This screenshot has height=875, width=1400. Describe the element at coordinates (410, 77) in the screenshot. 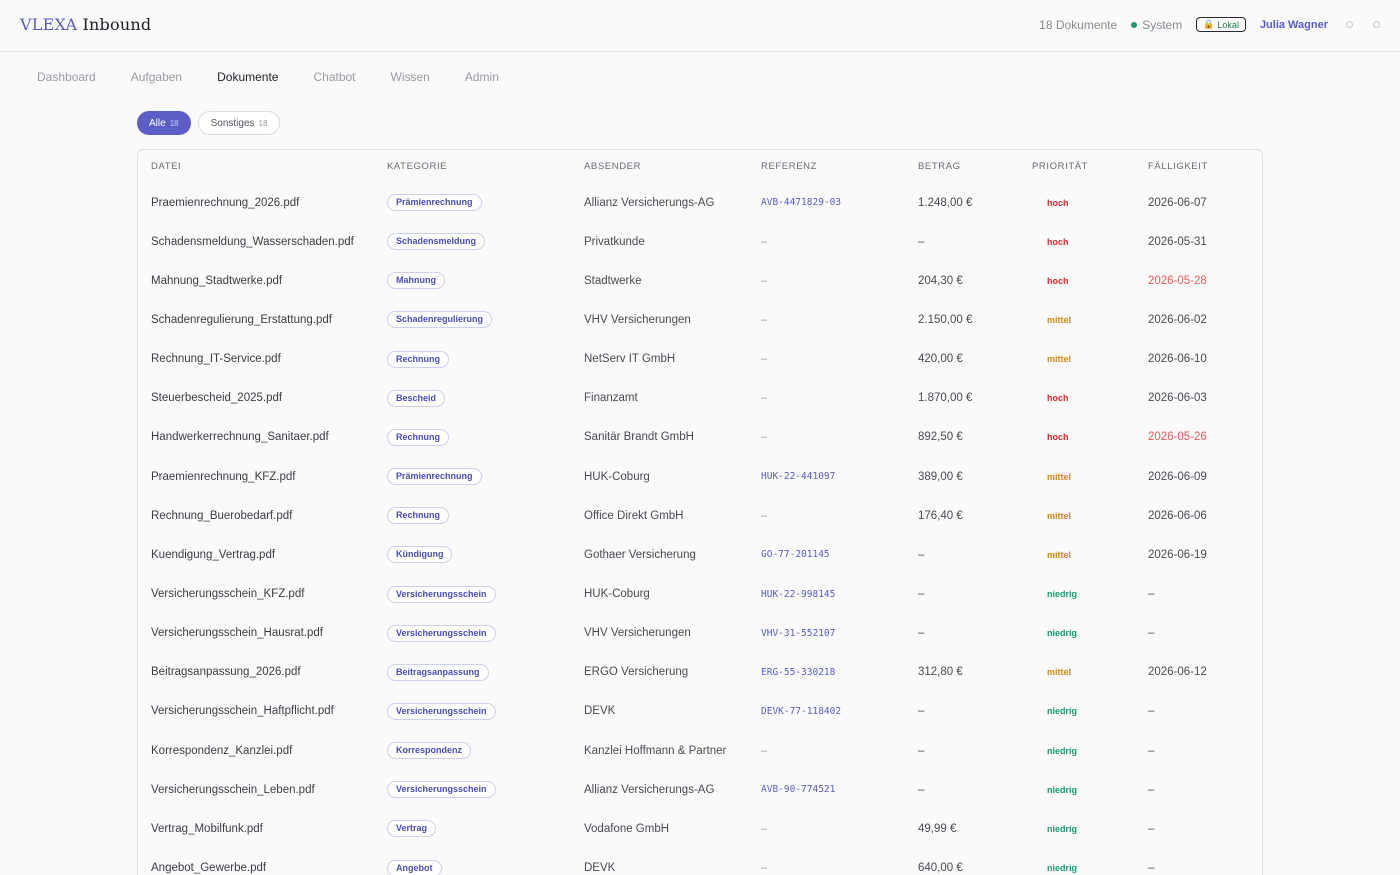

I see `tab-wissen: Wissen` at that location.